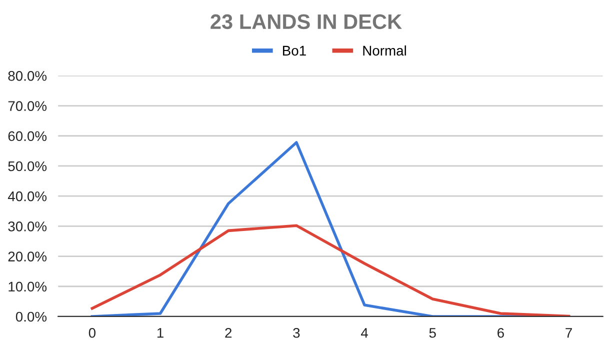 This screenshot has height=344, width=612. I want to click on x-tick-label: 1, so click(160, 333).